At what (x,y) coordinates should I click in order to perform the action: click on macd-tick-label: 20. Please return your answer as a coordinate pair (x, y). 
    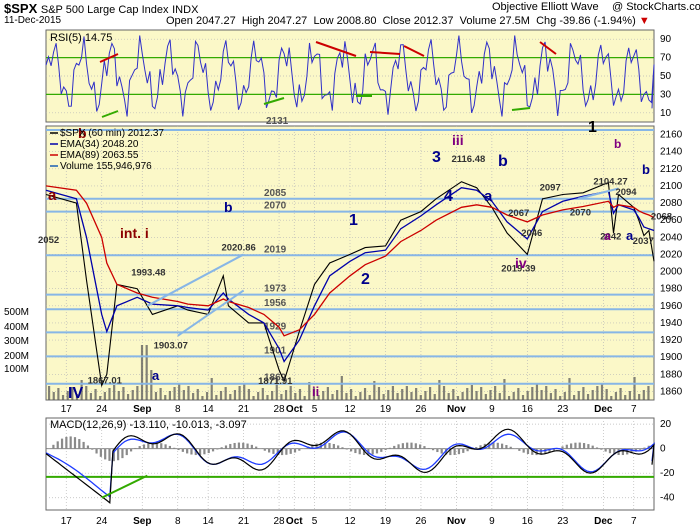
    Looking at the image, I should click on (666, 424).